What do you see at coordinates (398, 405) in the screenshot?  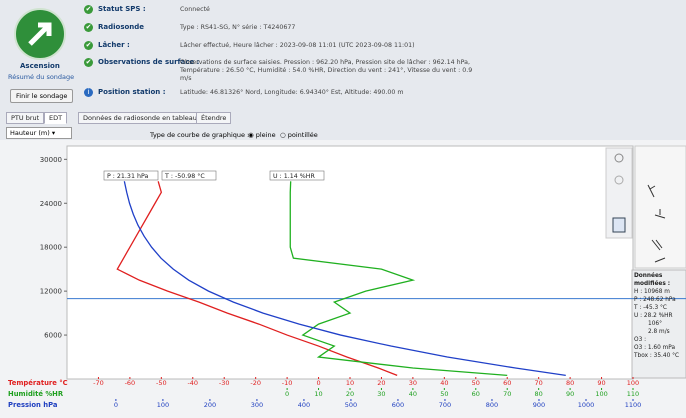 I see `x-tick-label: 600` at bounding box center [398, 405].